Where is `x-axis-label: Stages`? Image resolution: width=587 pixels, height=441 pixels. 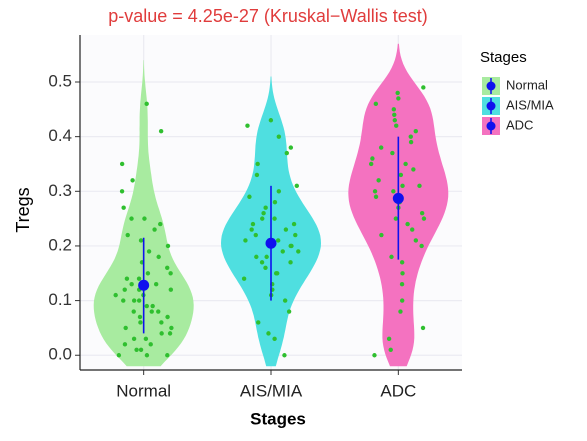 x-axis-label: Stages is located at coordinates (278, 418).